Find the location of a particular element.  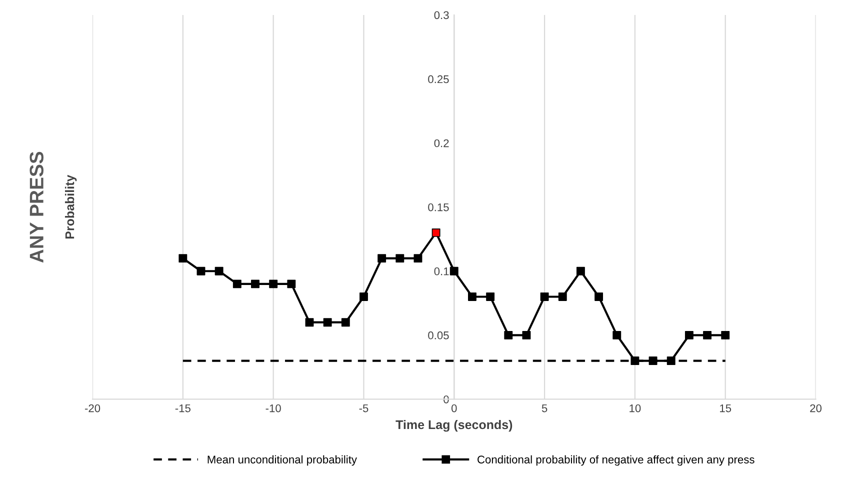

x-tick-label: 20 is located at coordinates (816, 408).